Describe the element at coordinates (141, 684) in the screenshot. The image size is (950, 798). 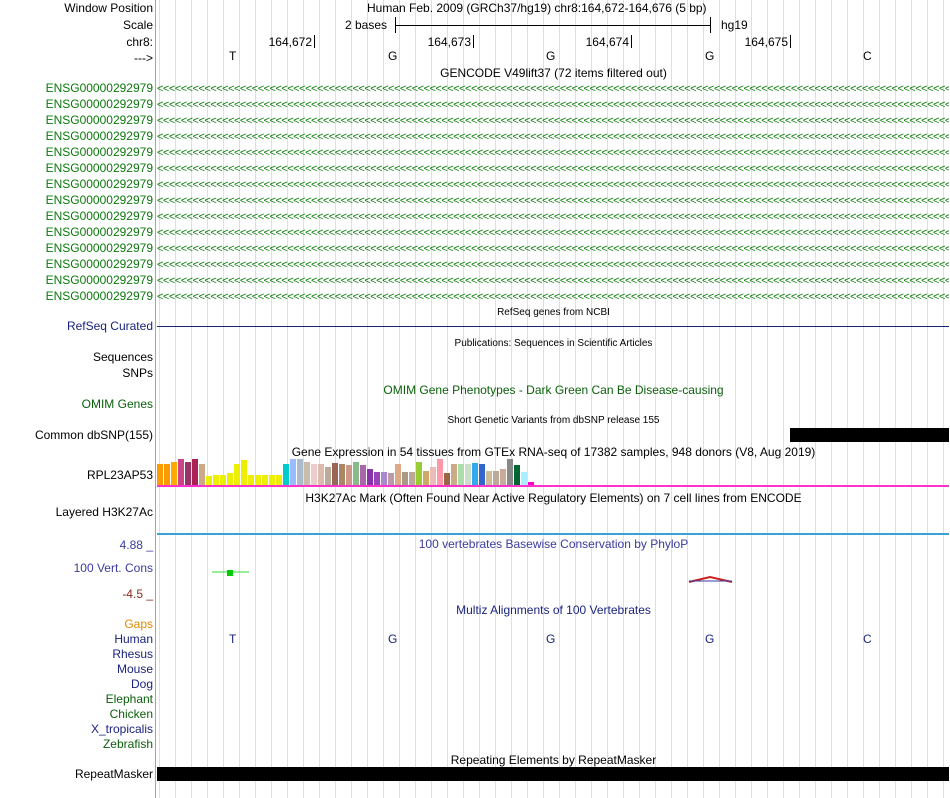
I see `multiz-species-label: Dog` at that location.